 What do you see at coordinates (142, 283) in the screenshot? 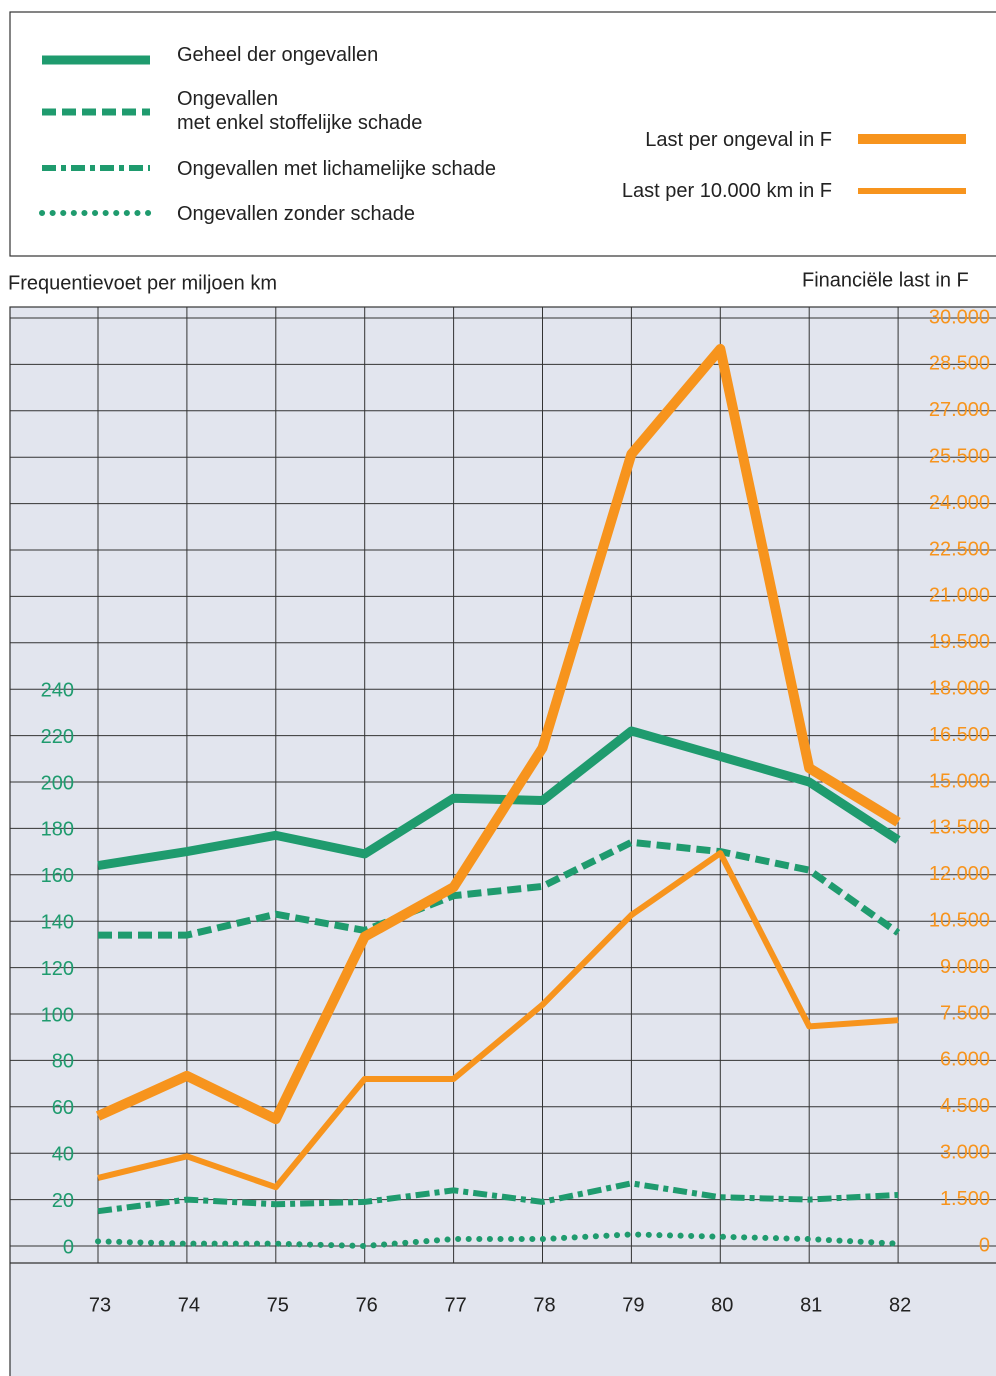
I see `y-axis-label: Frequentievoet per miljoen km` at bounding box center [142, 283].